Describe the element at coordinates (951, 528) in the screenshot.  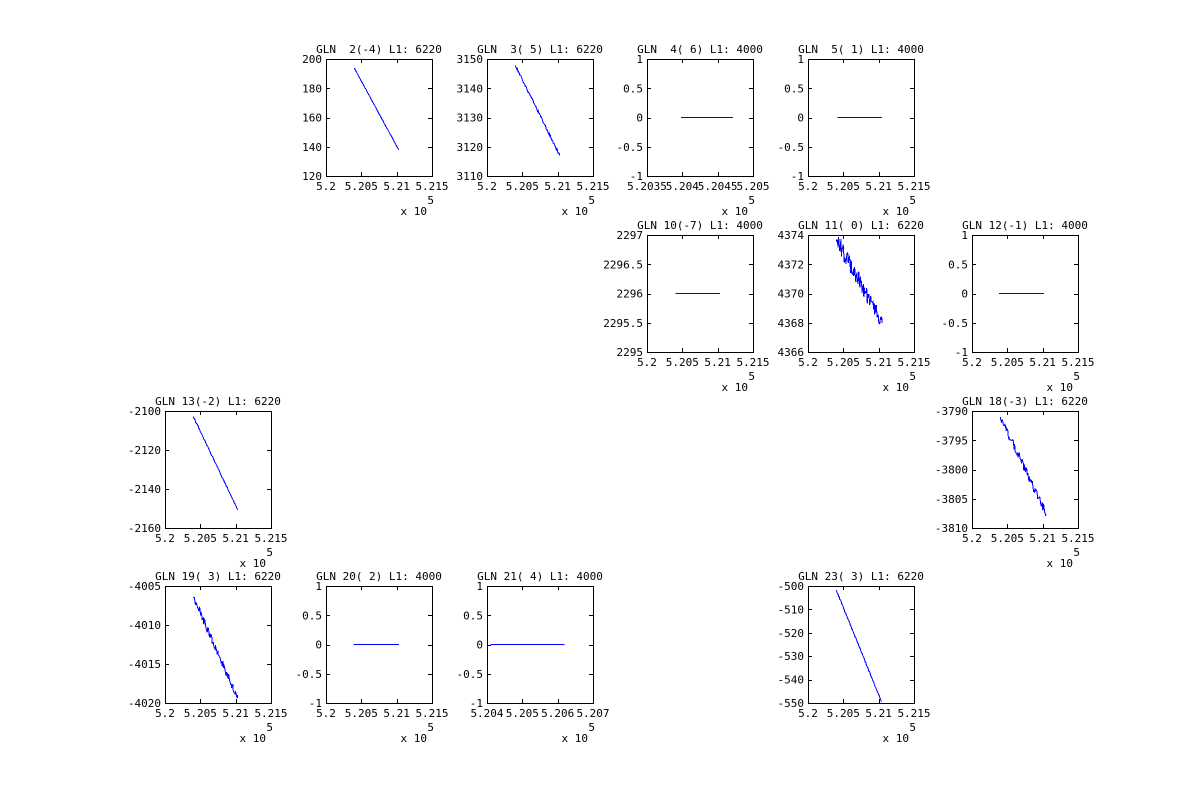
I see `y-tick-label: -3810` at that location.